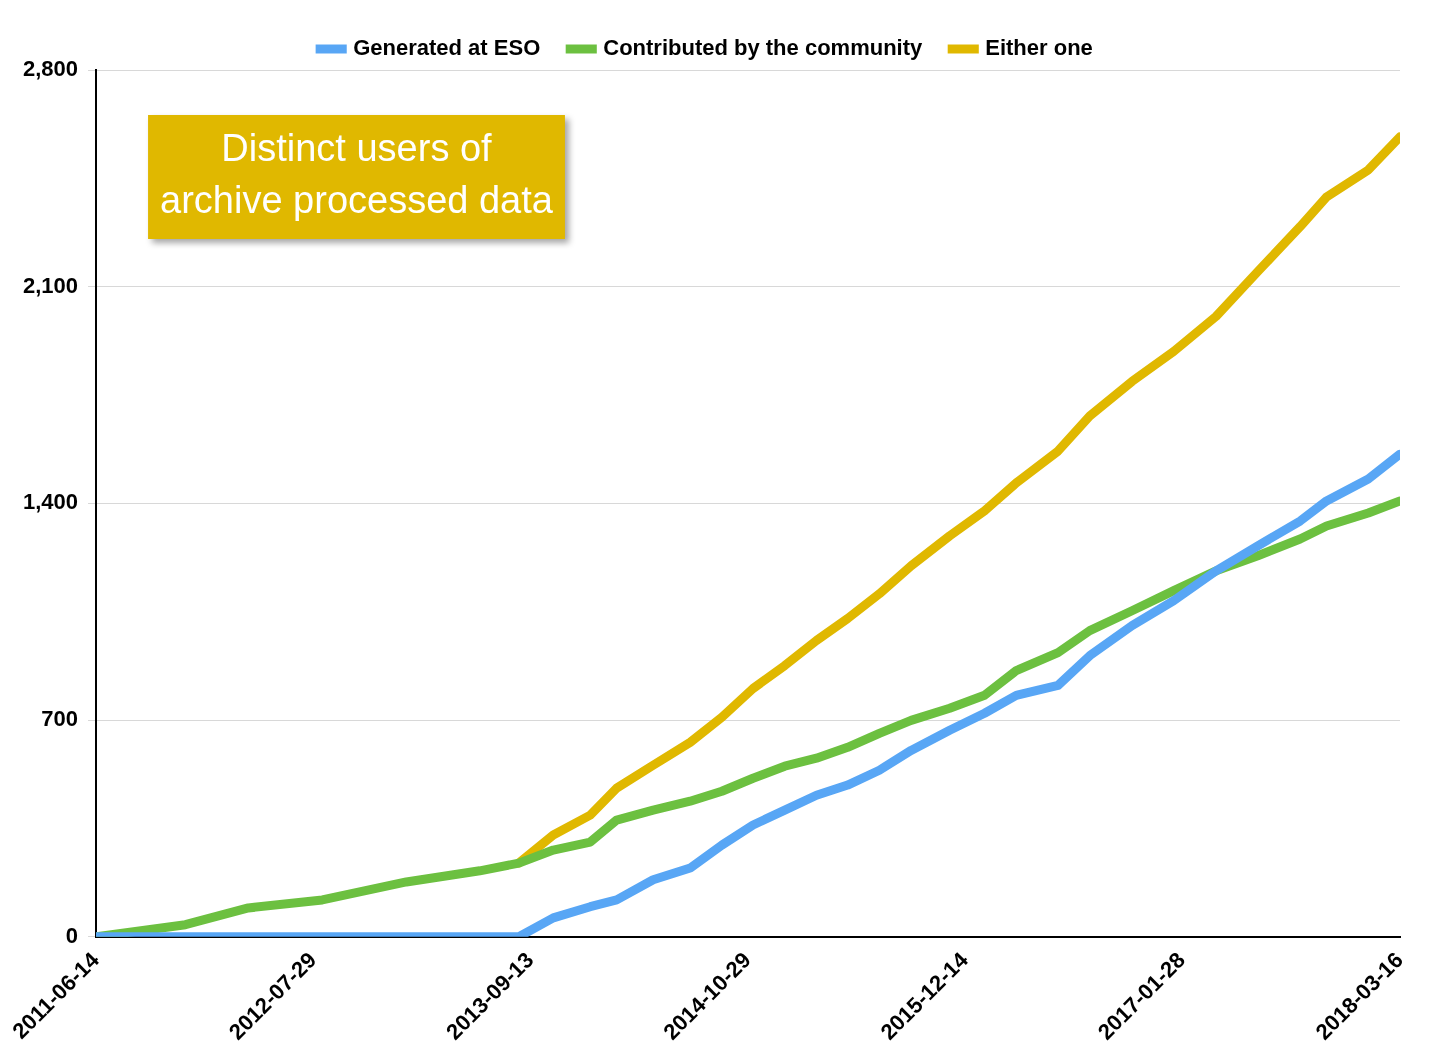  What do you see at coordinates (60, 719) in the screenshot?
I see `y-tick-label: 700` at bounding box center [60, 719].